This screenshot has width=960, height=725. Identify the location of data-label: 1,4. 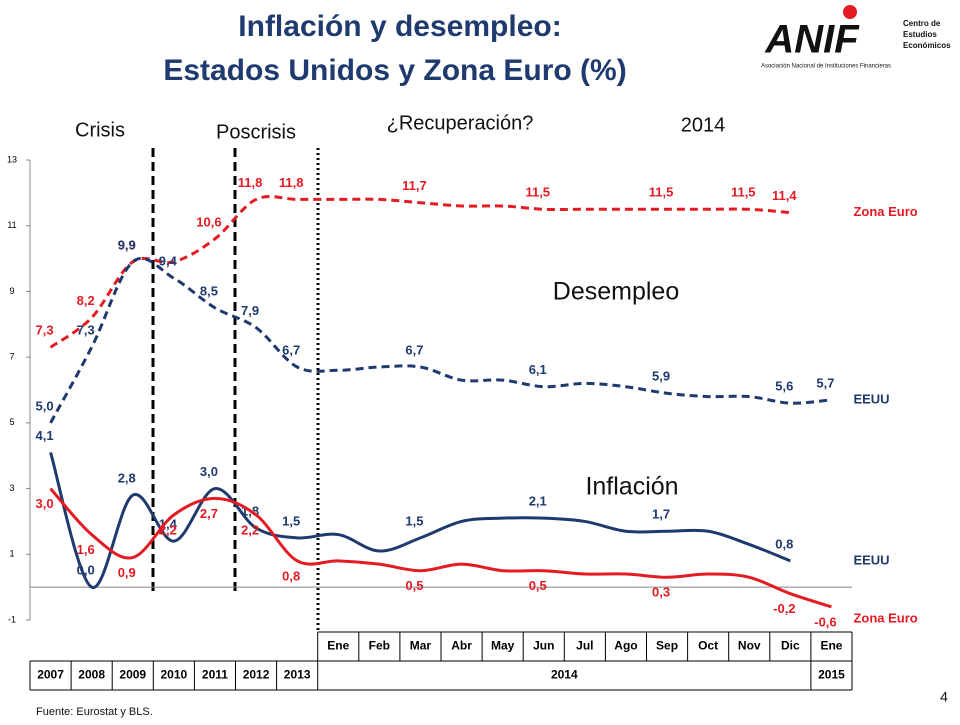
(168, 524).